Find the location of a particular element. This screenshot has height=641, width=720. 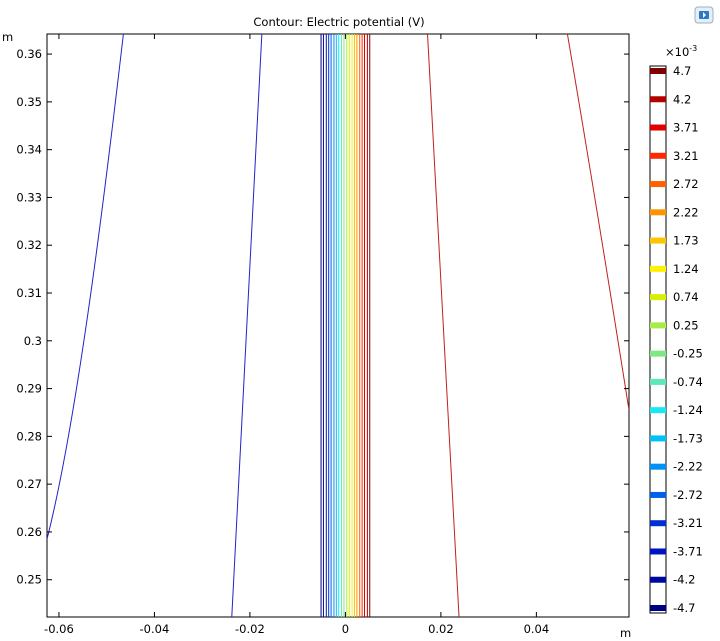

colorbar-label: -1.24 is located at coordinates (688, 410).